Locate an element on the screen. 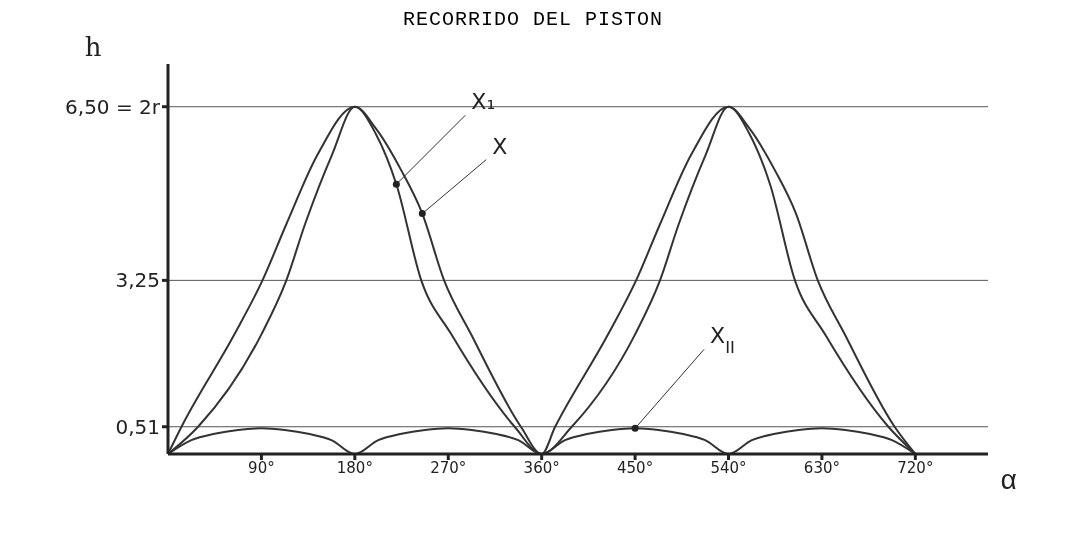 The width and height of the screenshot is (1071, 534). x-tick-label: 720° is located at coordinates (915, 467).